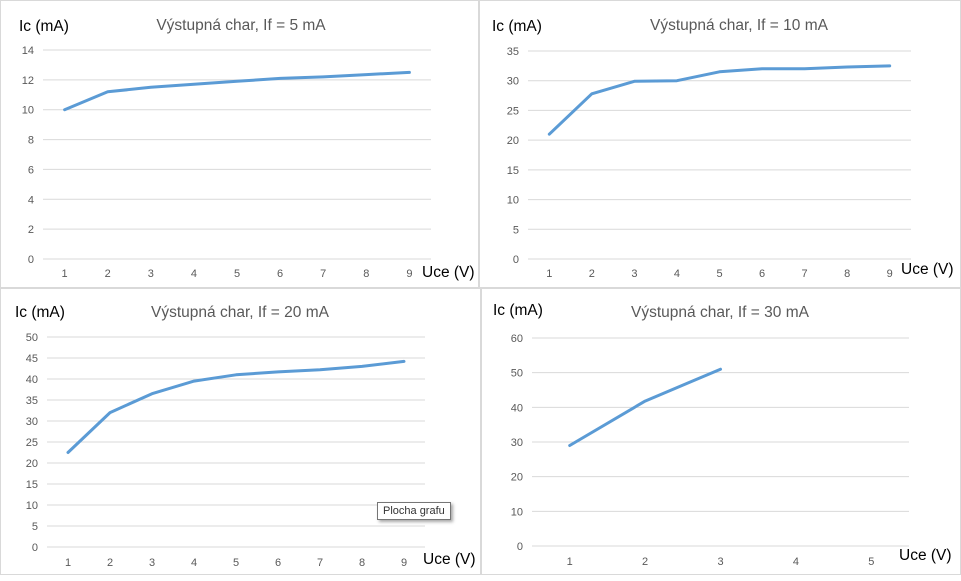 This screenshot has width=961, height=581. I want to click on y-tick-label: 2, so click(31, 230).